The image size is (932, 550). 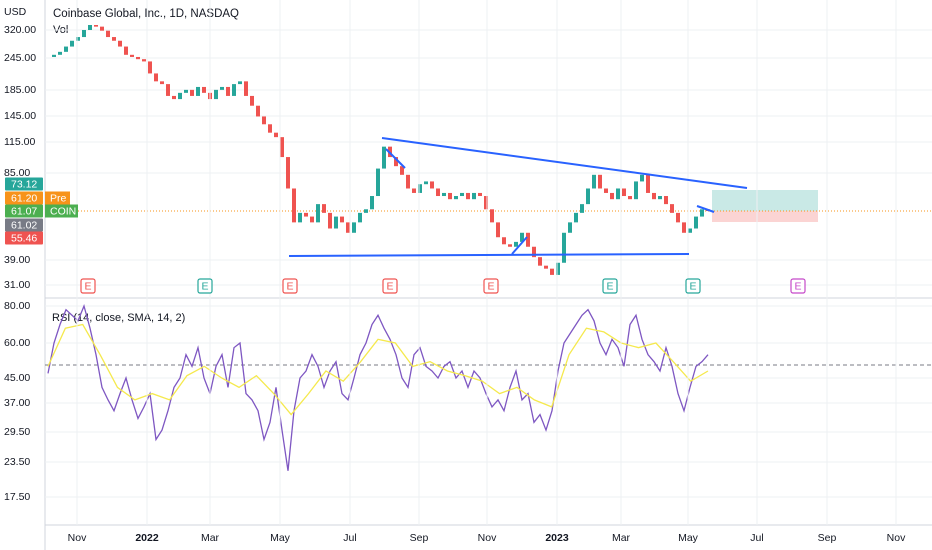 What do you see at coordinates (378, 369) in the screenshot?
I see `rsi-average` at bounding box center [378, 369].